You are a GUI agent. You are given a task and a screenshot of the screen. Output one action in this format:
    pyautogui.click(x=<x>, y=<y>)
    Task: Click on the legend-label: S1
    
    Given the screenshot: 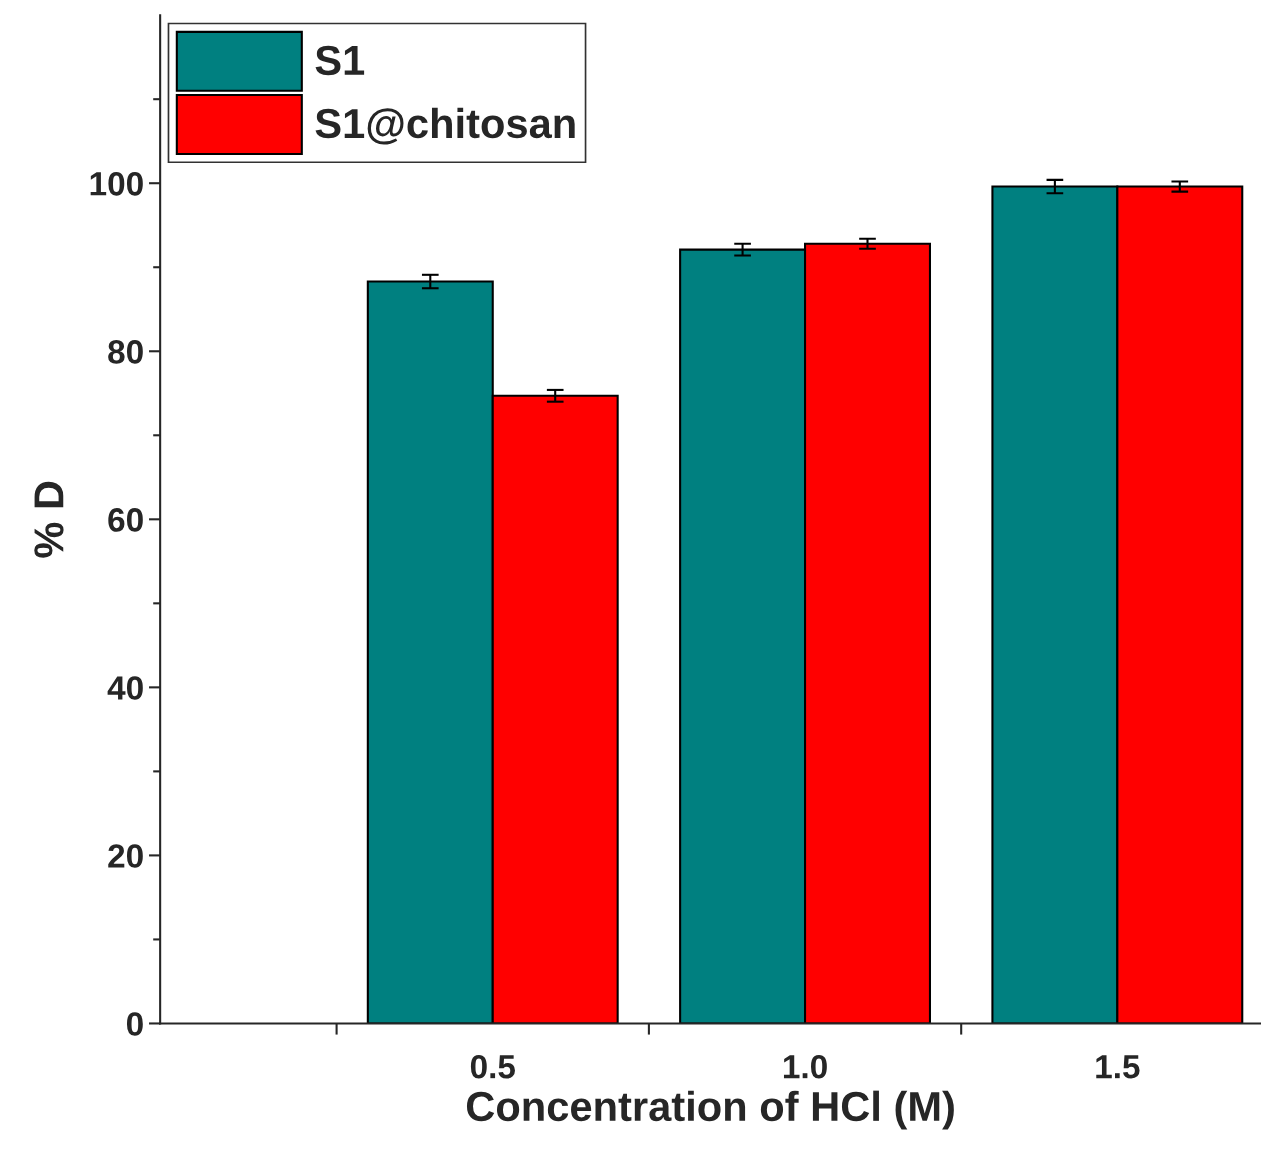 What is the action you would take?
    pyautogui.click(x=340, y=60)
    